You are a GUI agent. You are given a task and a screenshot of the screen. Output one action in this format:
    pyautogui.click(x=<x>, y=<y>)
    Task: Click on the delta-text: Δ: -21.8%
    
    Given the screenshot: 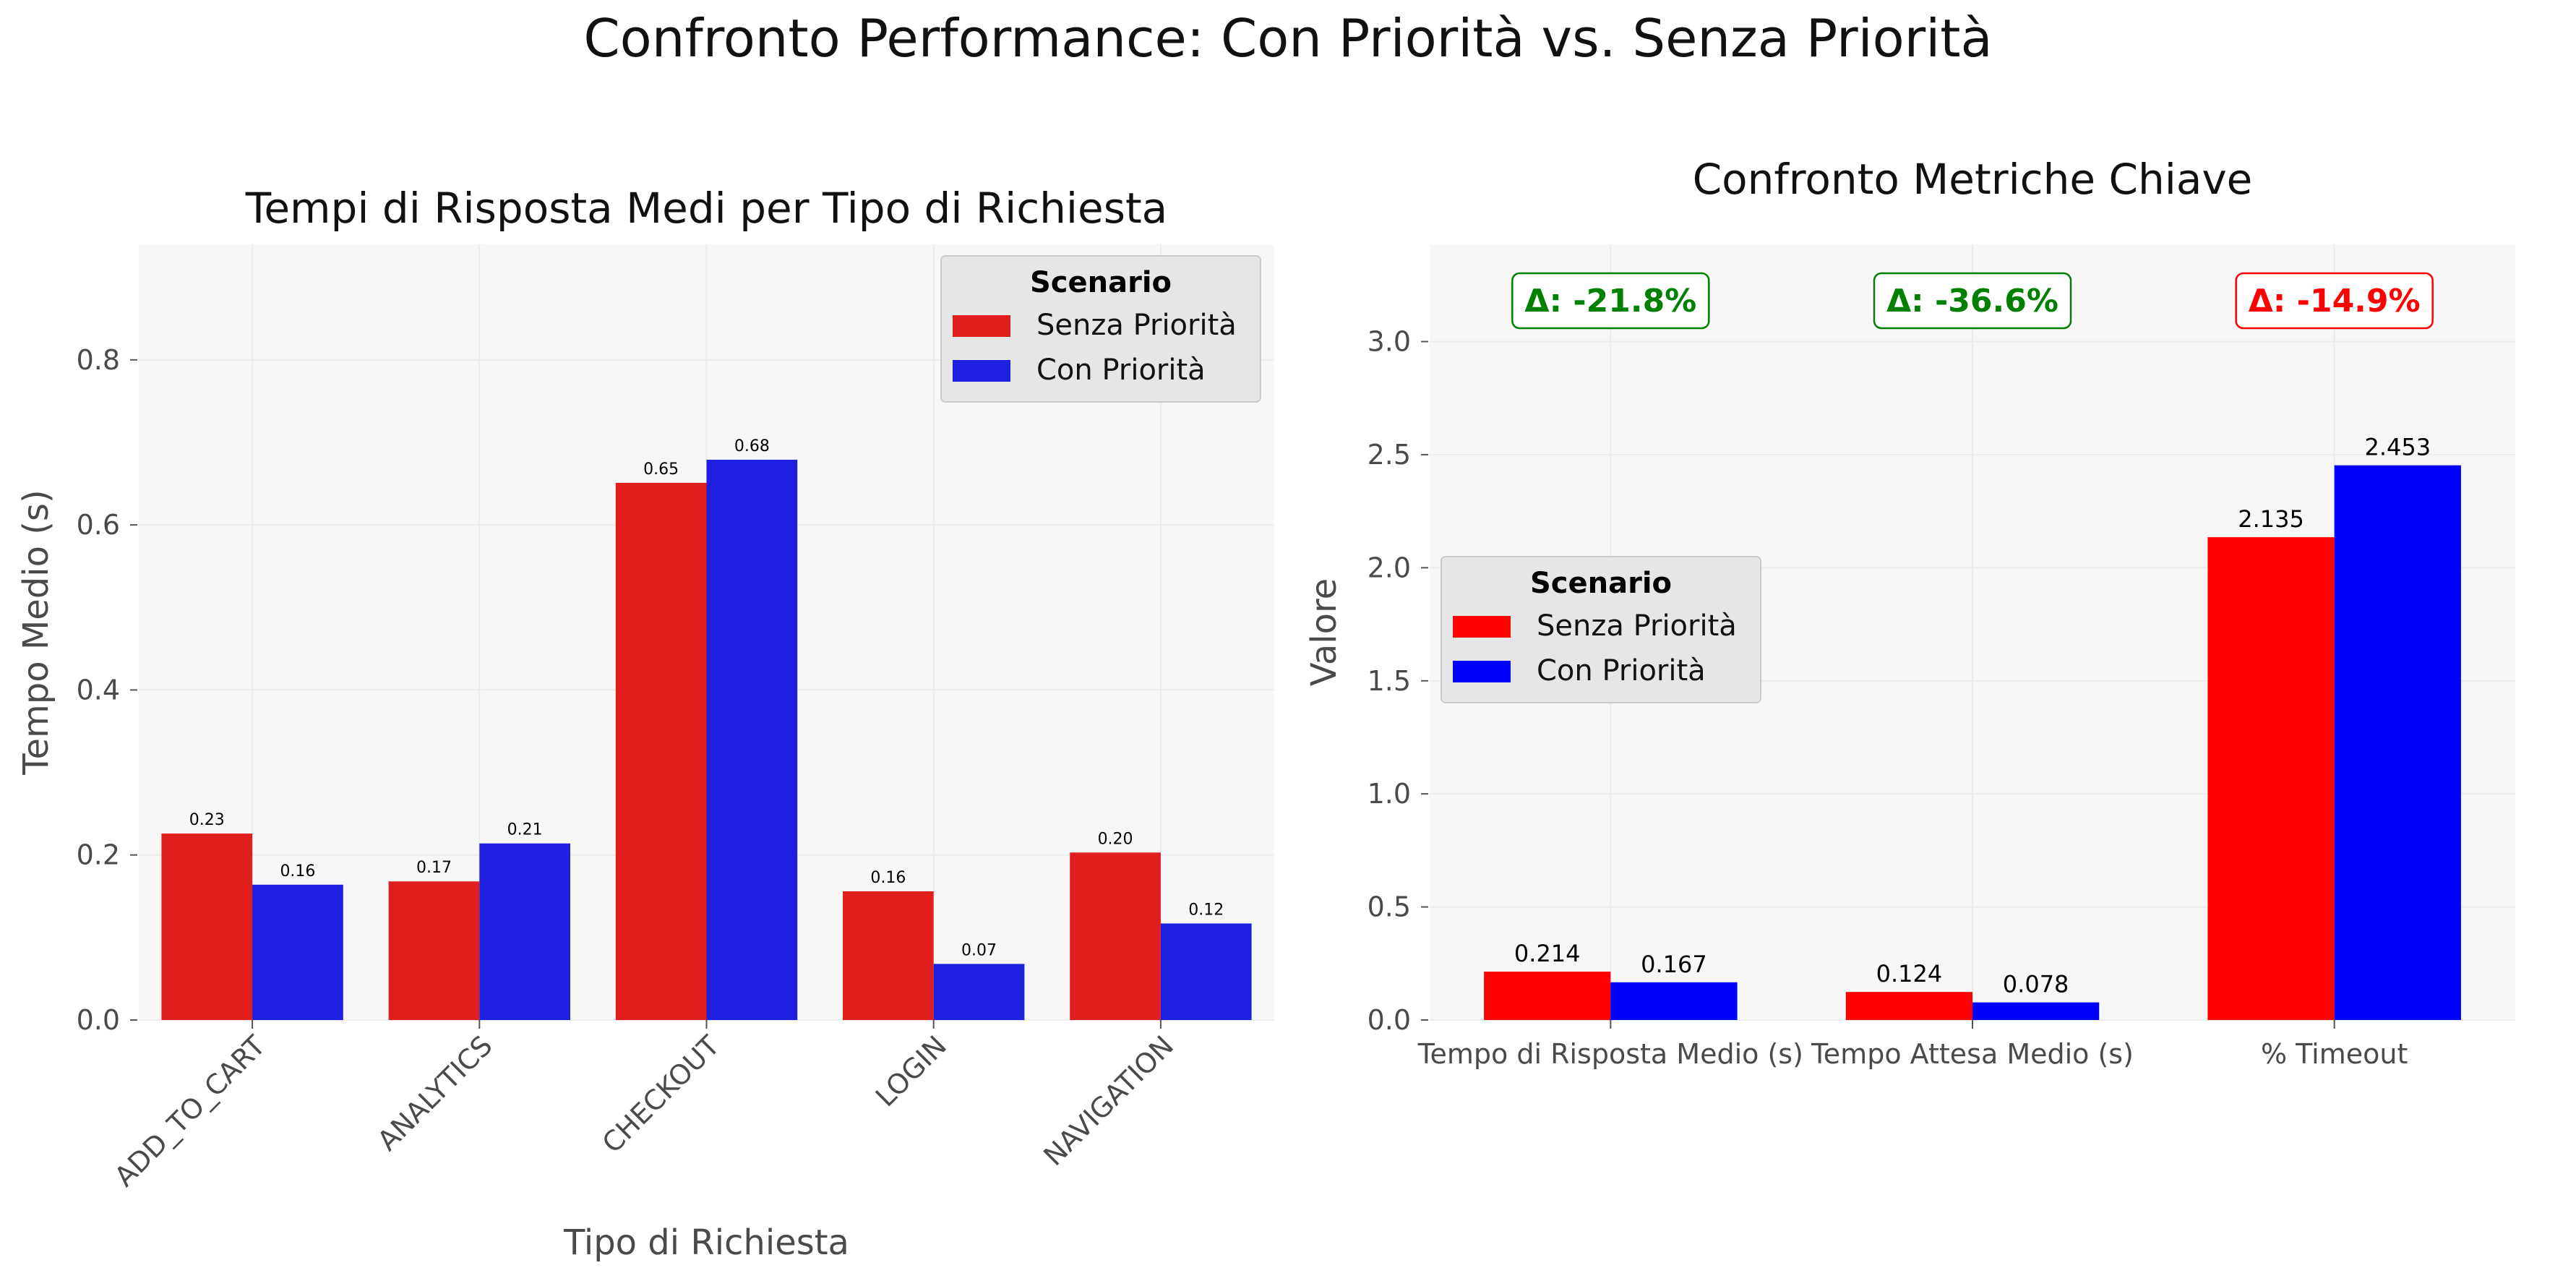 What is the action you would take?
    pyautogui.click(x=1610, y=301)
    